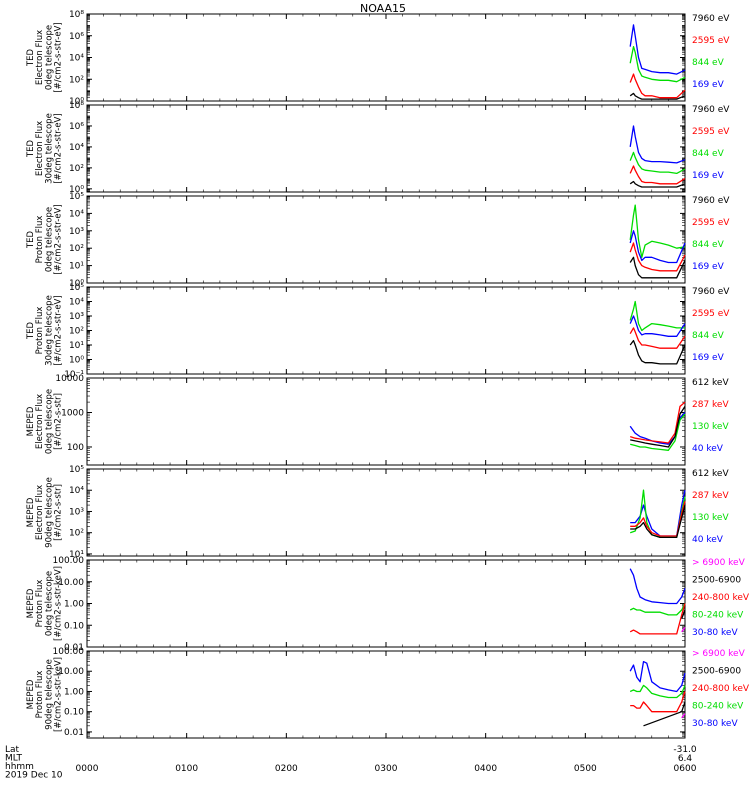 The image size is (750, 800). I want to click on y-axis-label-line: 90deg telescope, so click(49, 512).